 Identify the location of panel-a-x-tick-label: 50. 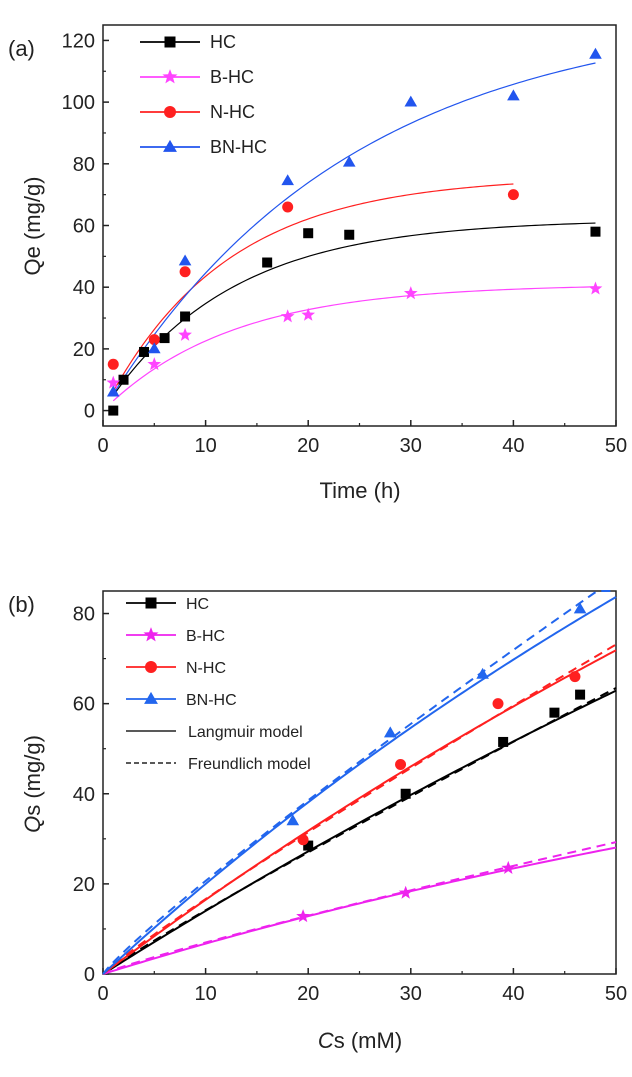
(616, 446).